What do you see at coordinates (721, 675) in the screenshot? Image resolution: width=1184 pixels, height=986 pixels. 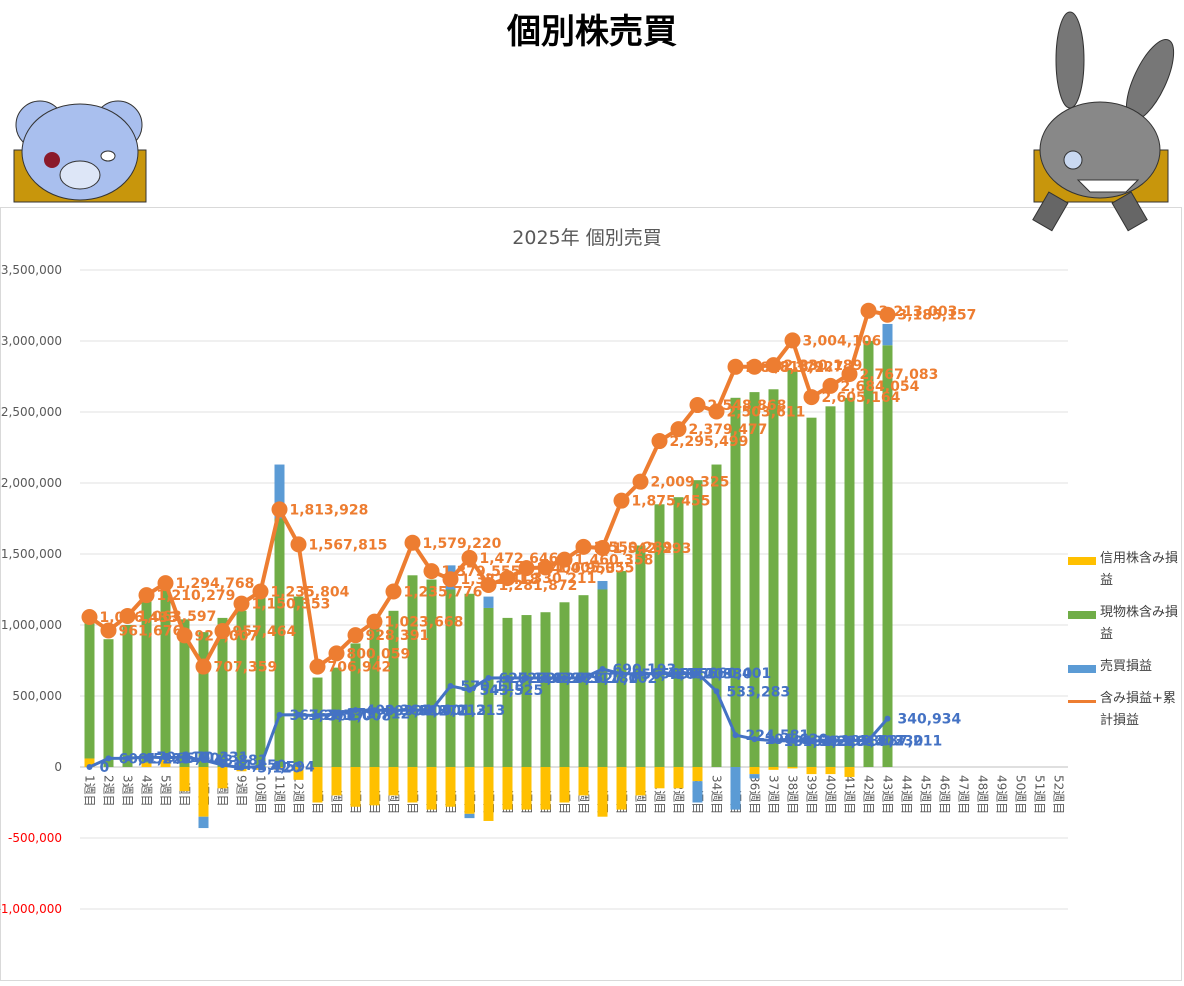 I see `data-label: 656,930` at bounding box center [721, 675].